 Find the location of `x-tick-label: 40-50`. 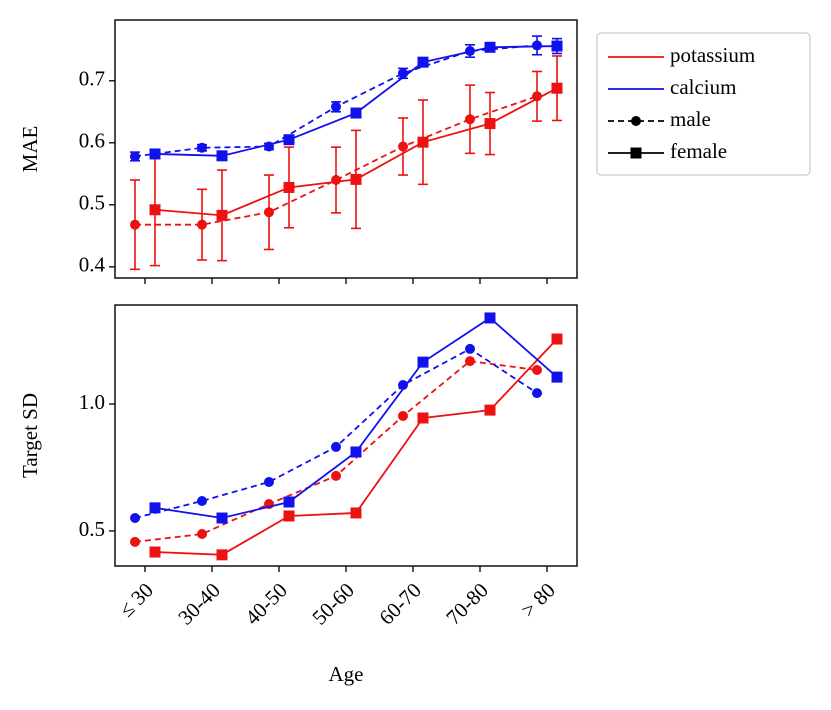

x-tick-label: 40-50 is located at coordinates (266, 604).